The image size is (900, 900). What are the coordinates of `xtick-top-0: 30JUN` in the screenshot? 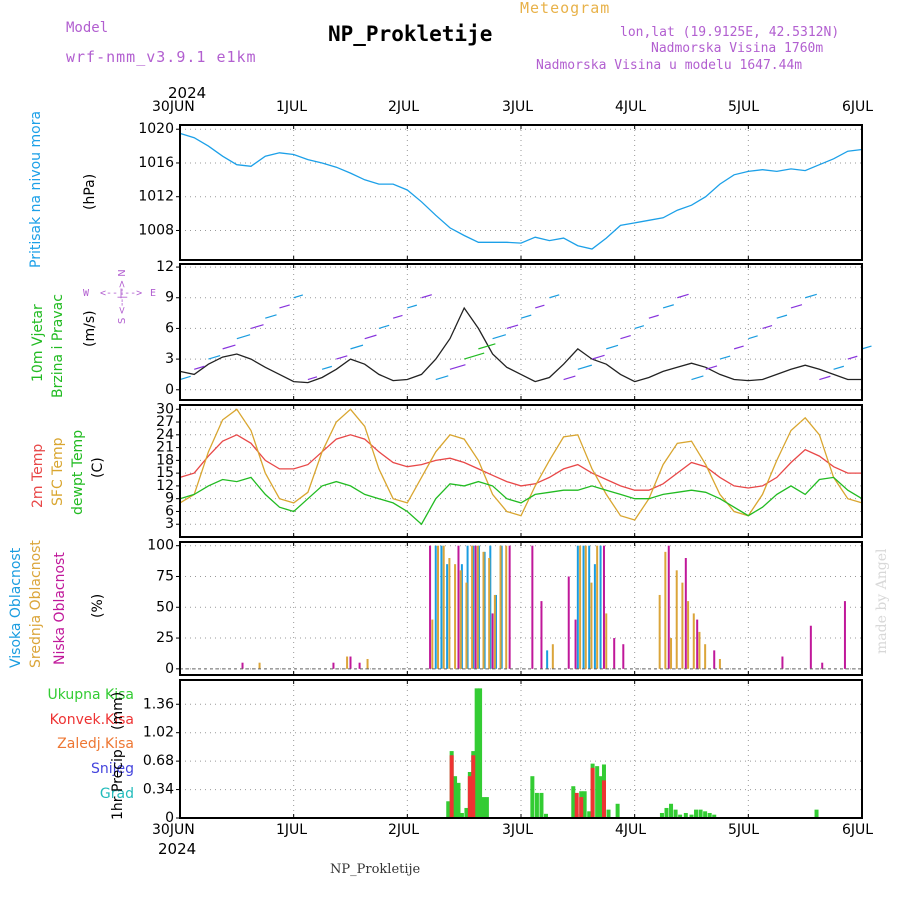 It's located at (173, 107).